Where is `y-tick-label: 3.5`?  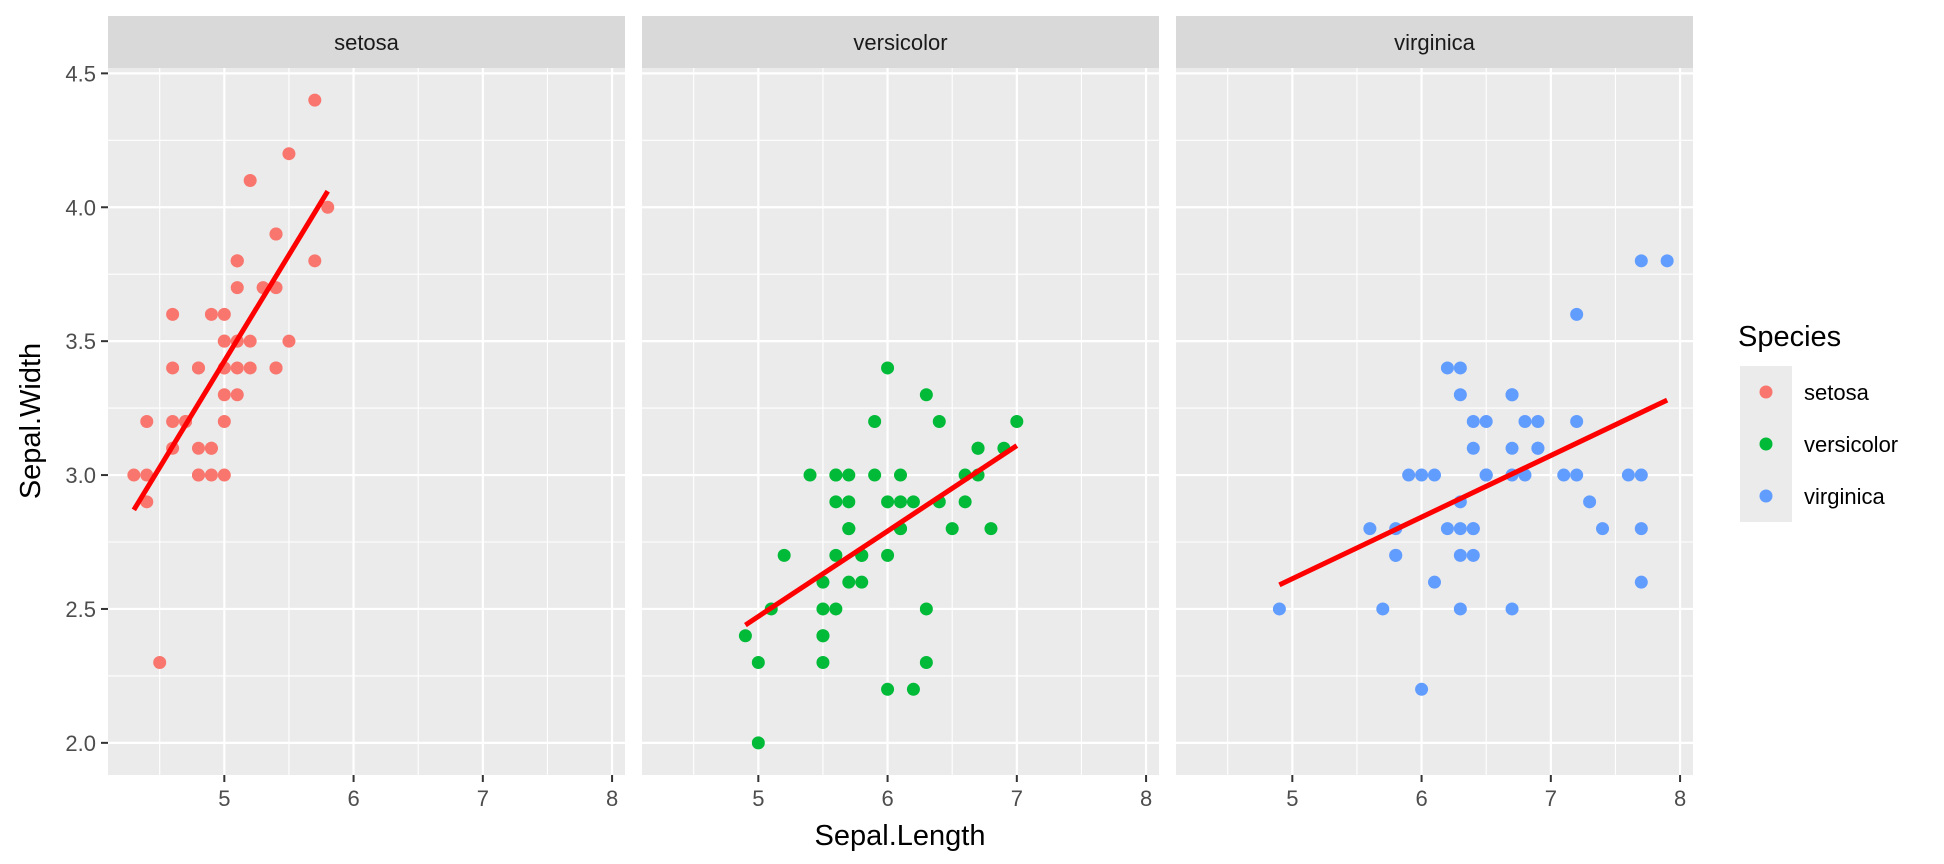
y-tick-label: 3.5 is located at coordinates (80, 341).